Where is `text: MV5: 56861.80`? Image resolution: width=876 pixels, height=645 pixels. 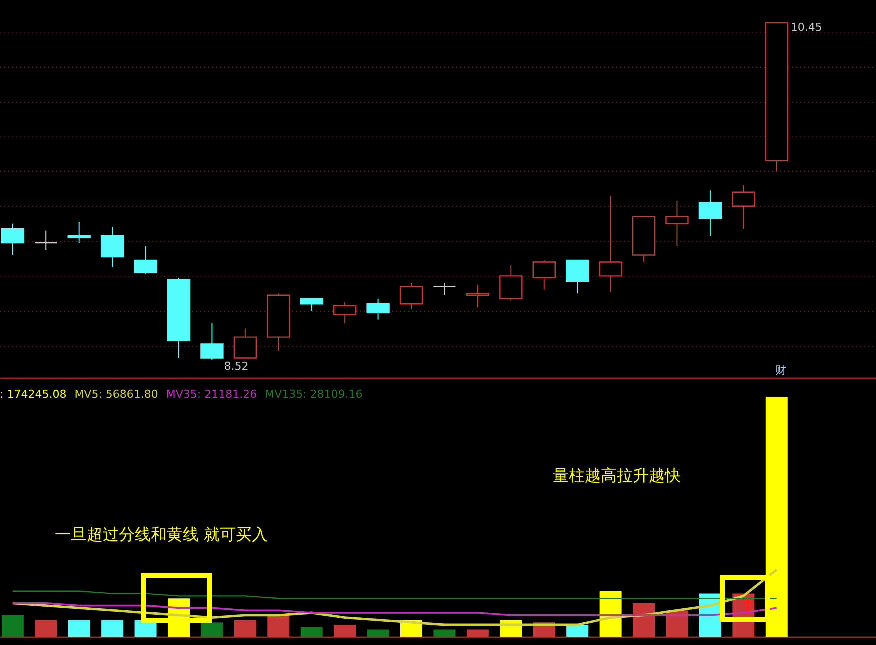
text: MV5: 56861.80 is located at coordinates (116, 394).